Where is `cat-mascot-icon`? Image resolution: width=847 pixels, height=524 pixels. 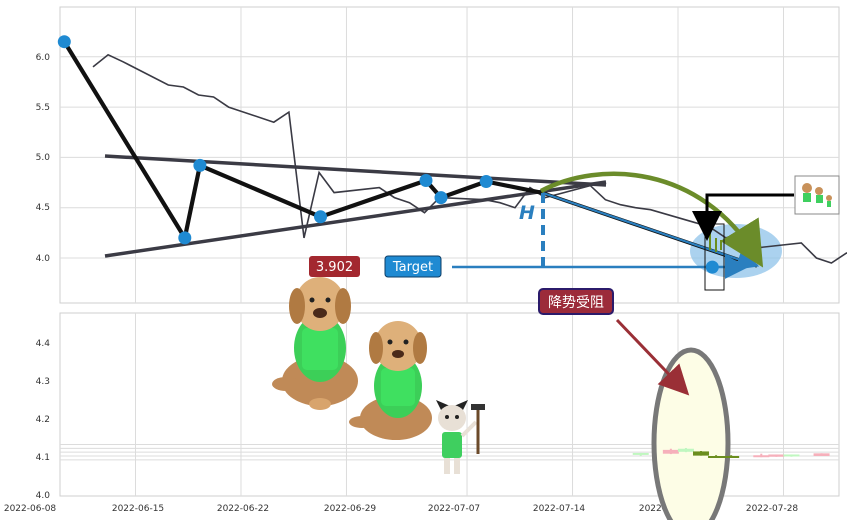 cat-mascot-icon is located at coordinates (460, 437).